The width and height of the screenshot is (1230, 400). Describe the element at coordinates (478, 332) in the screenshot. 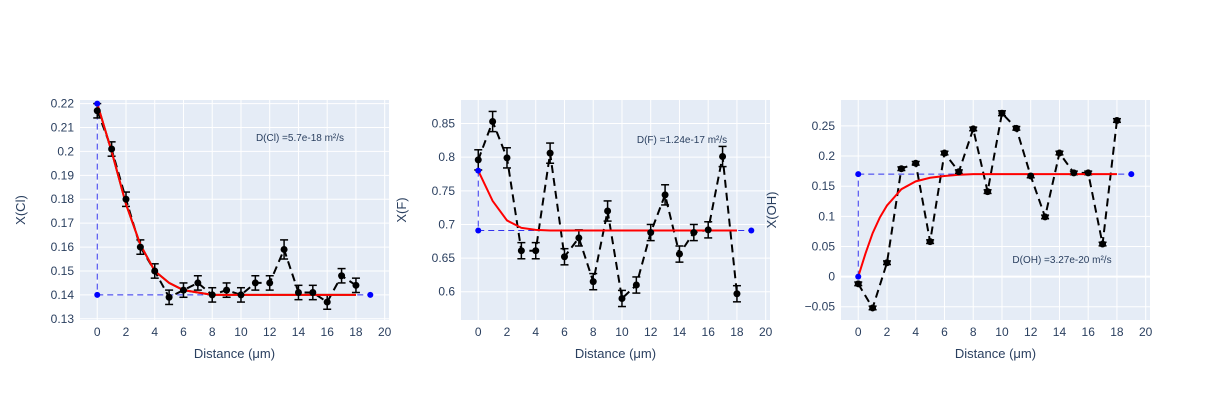

I see `x-tick-label: 0` at that location.